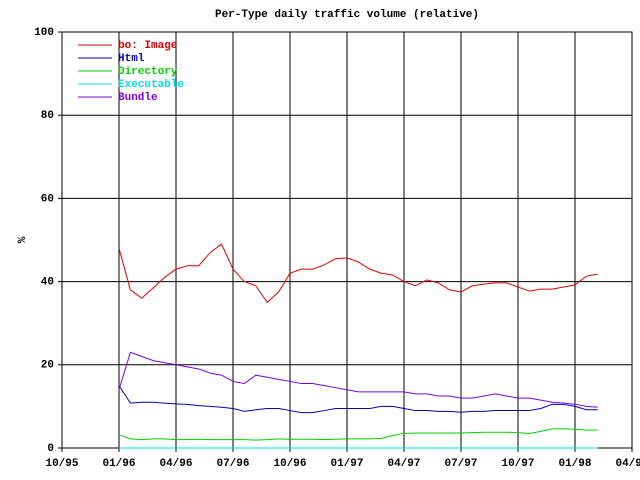  Describe the element at coordinates (47, 366) in the screenshot. I see `y-tick-label: 20` at that location.